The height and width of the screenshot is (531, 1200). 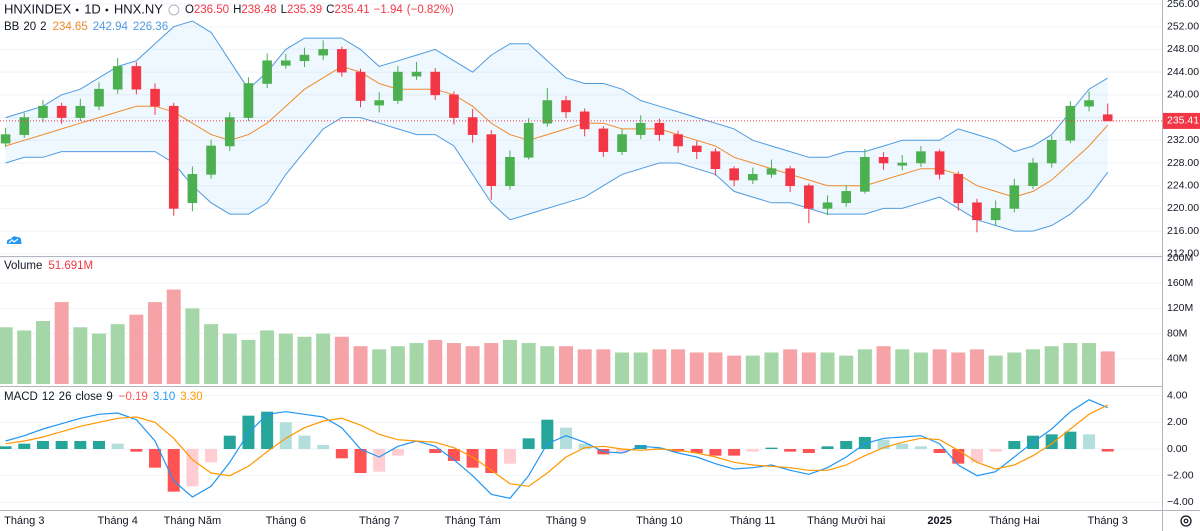 I want to click on indicator-param: 2, so click(x=43, y=27).